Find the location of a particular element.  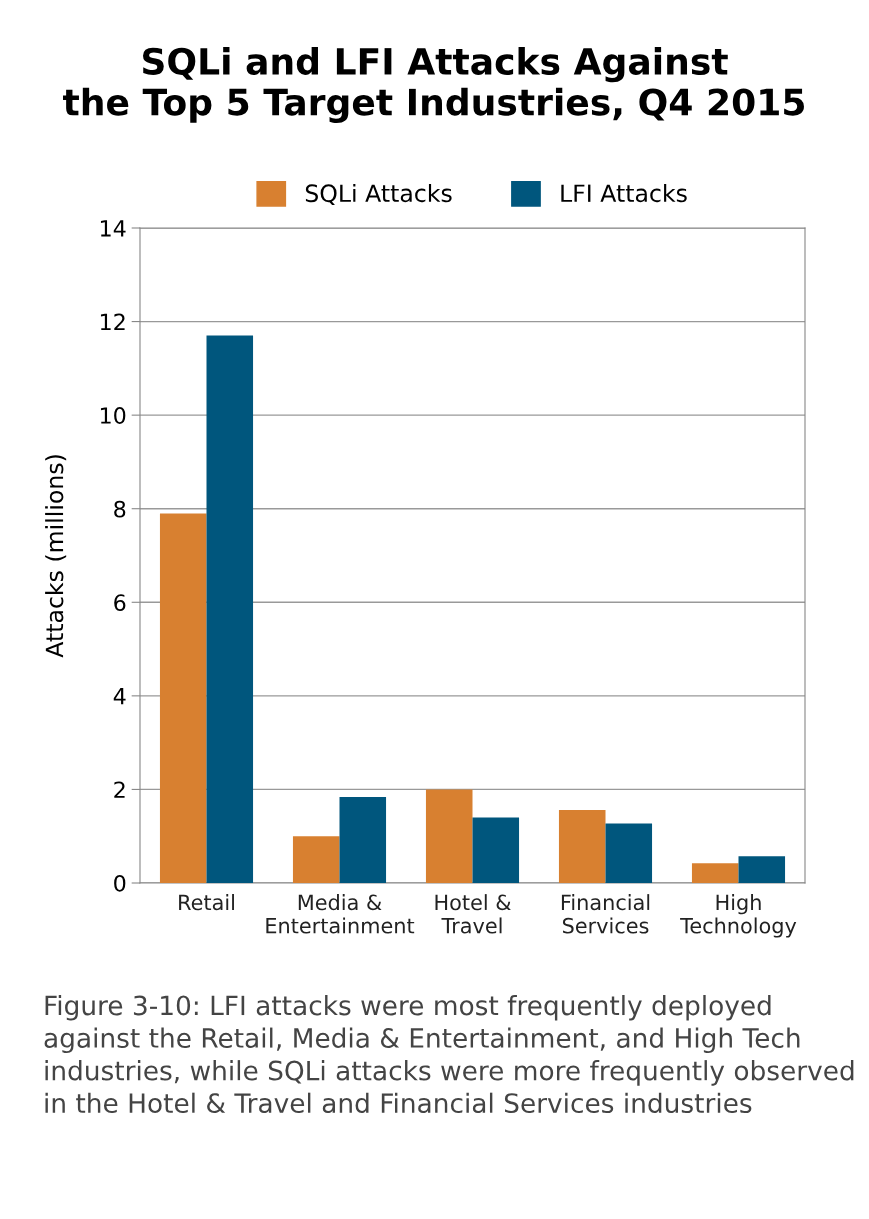

y-tick-label: 0 is located at coordinates (120, 883).